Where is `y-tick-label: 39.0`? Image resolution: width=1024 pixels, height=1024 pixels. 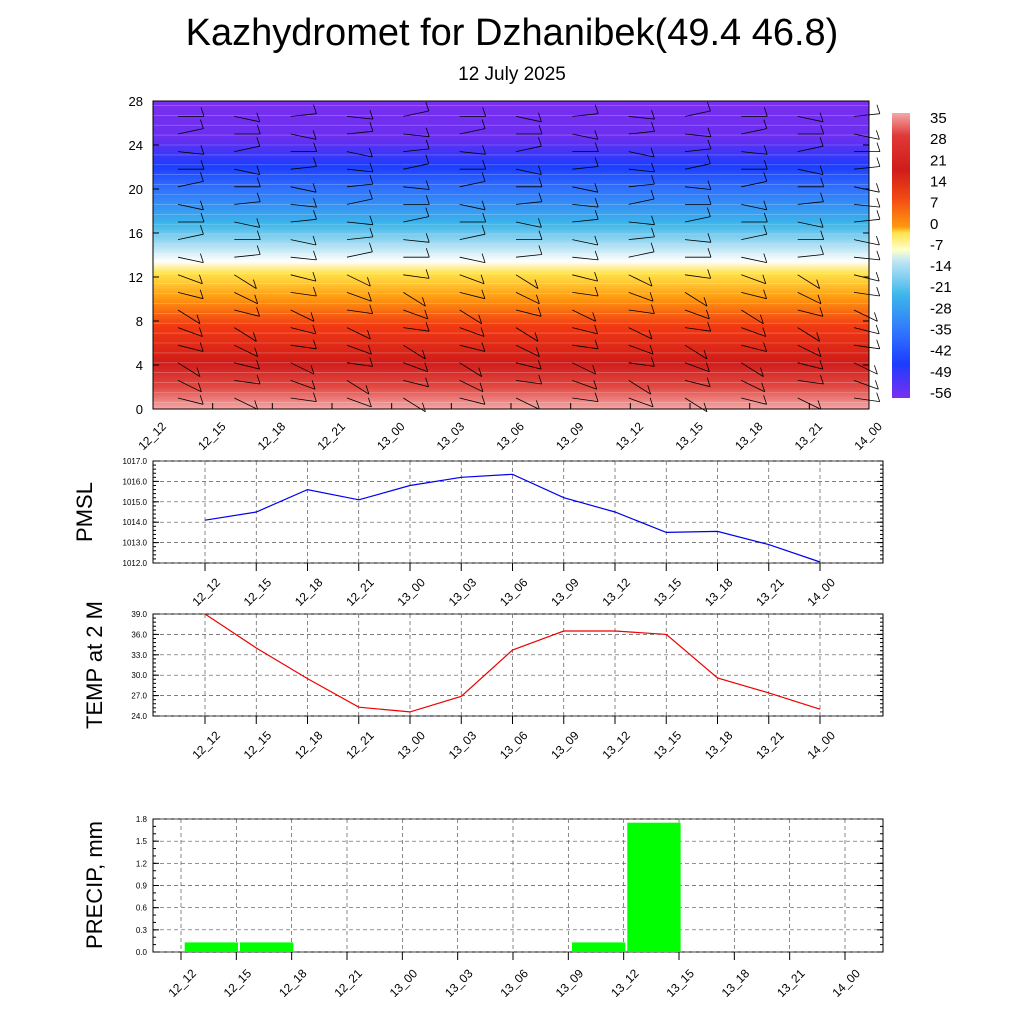 y-tick-label: 39.0 is located at coordinates (139, 614).